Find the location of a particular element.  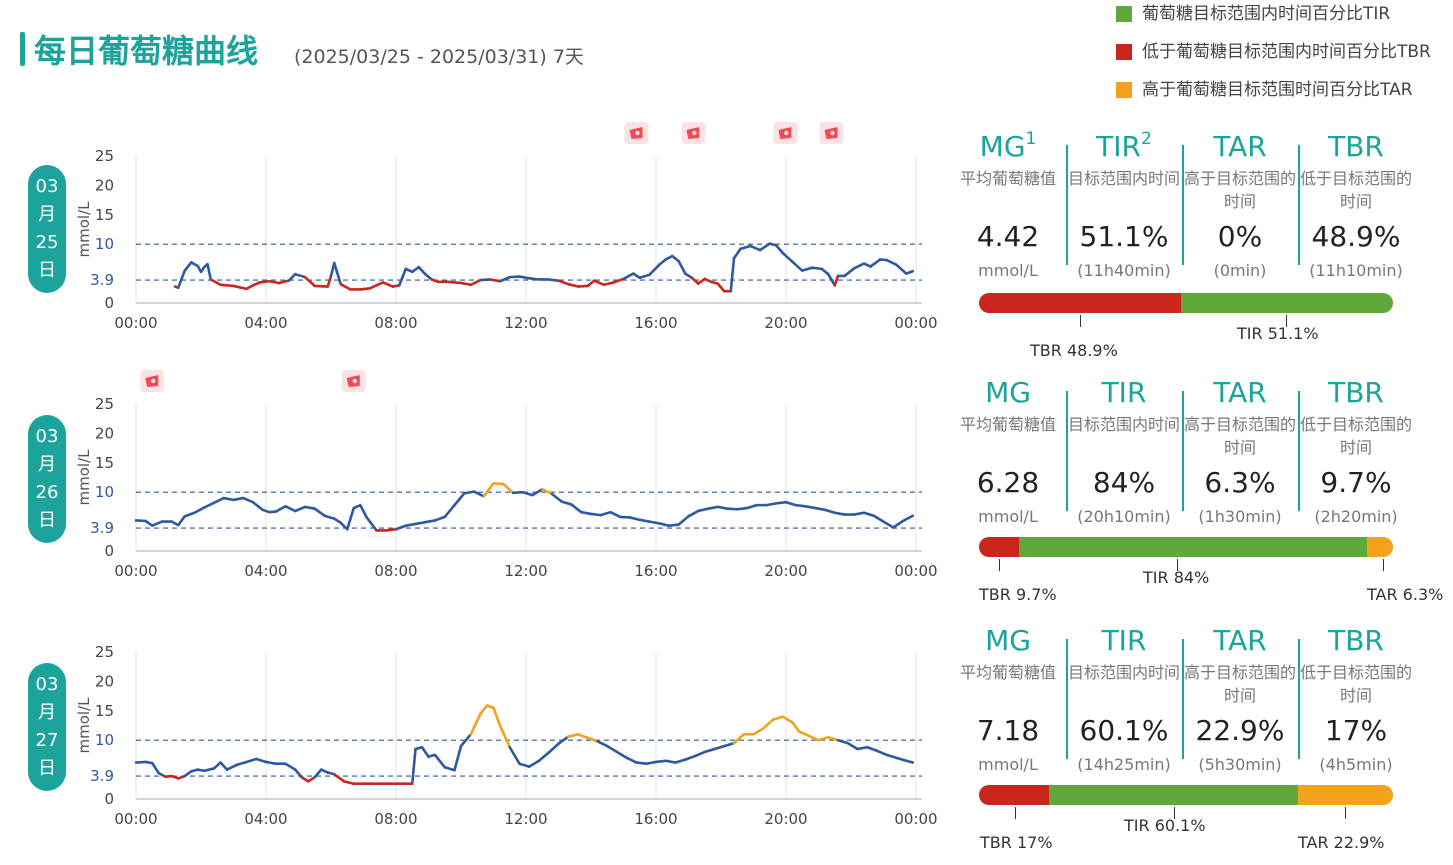

title-accent-bar is located at coordinates (22, 49).